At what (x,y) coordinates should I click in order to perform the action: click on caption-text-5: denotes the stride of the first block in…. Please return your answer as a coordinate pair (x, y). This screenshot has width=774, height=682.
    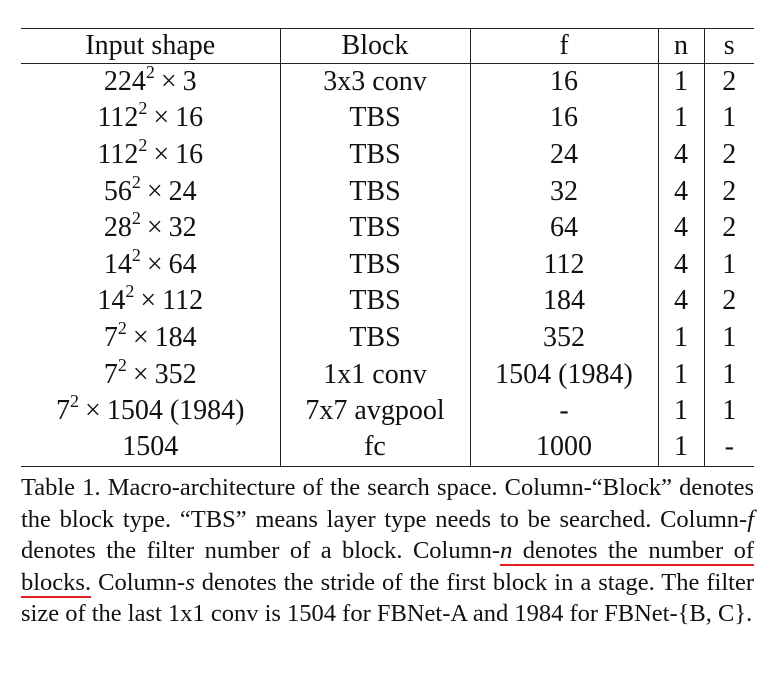
    Looking at the image, I should click on (387, 598).